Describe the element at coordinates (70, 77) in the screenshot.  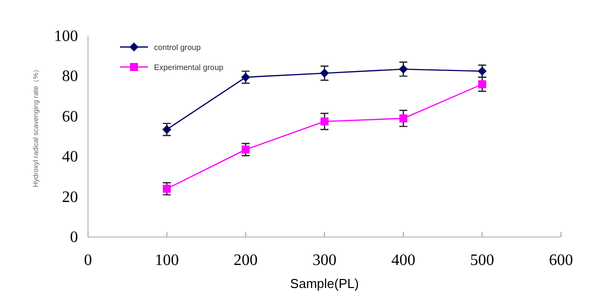
I see `y-tick-label: 80` at that location.